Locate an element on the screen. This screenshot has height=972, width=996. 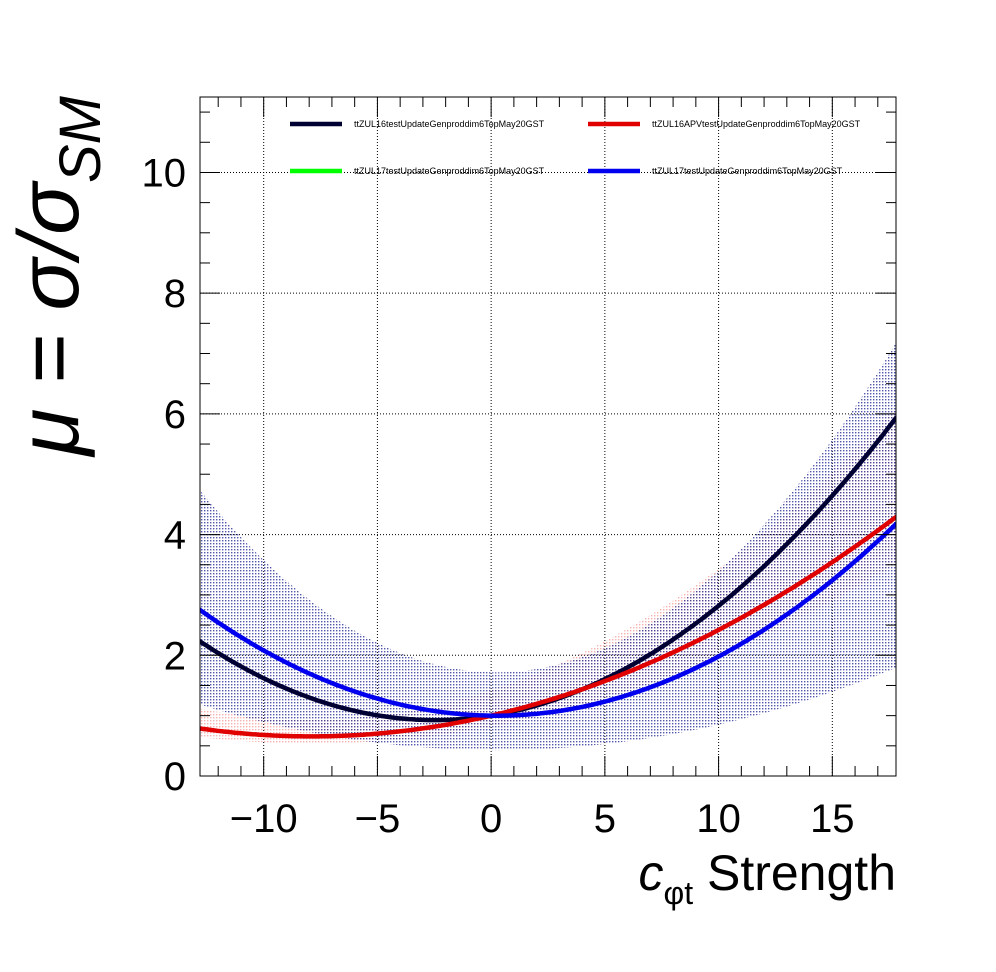
y-tick-label: 10 is located at coordinates (164, 173).